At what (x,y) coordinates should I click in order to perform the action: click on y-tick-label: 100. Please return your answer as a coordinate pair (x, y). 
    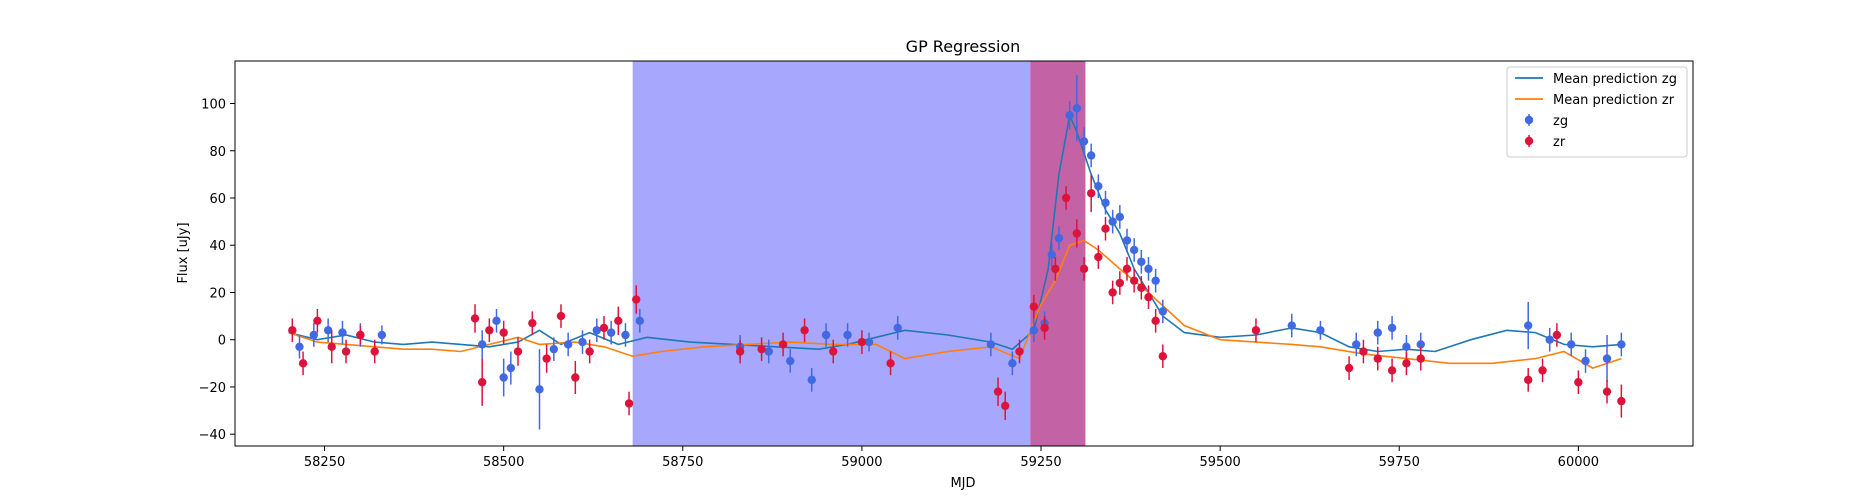
    Looking at the image, I should click on (213, 105).